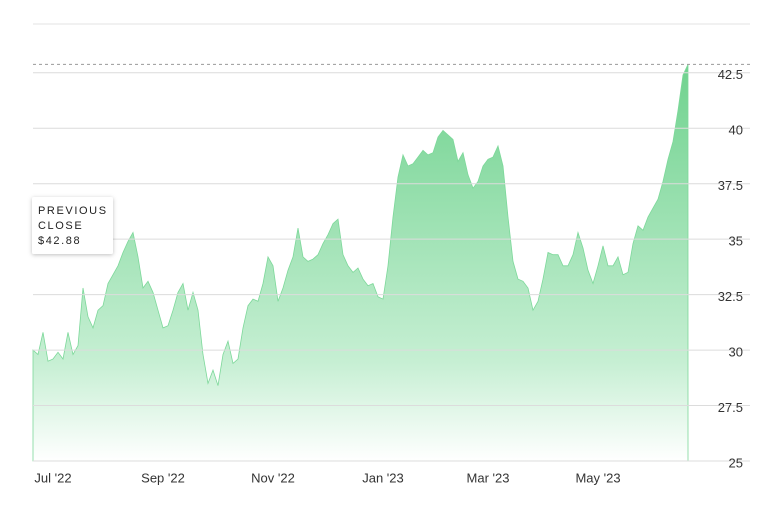  I want to click on x-tick-label: Nov '22, so click(273, 477).